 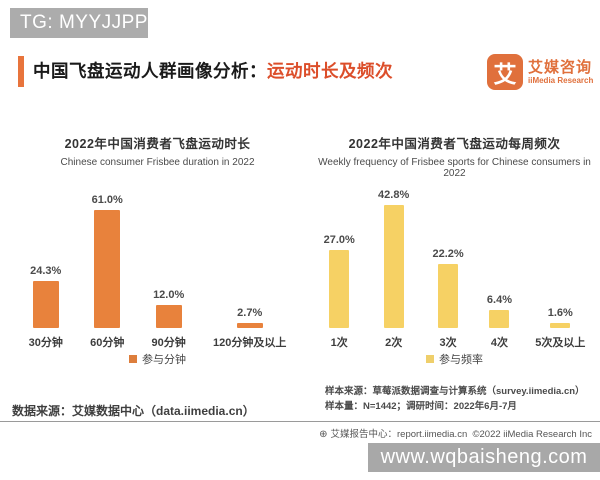 I want to click on category-label: 5次及以上, so click(x=560, y=343).